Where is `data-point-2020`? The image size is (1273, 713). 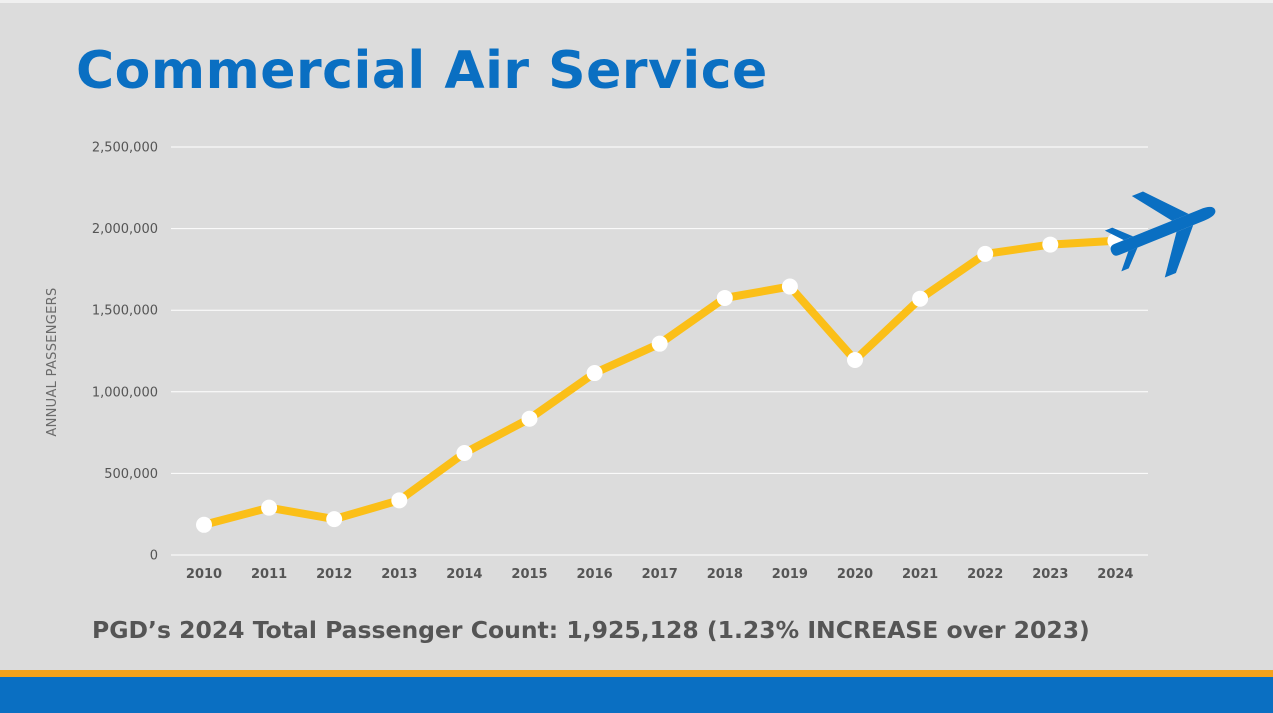
data-point-2020 is located at coordinates (855, 359).